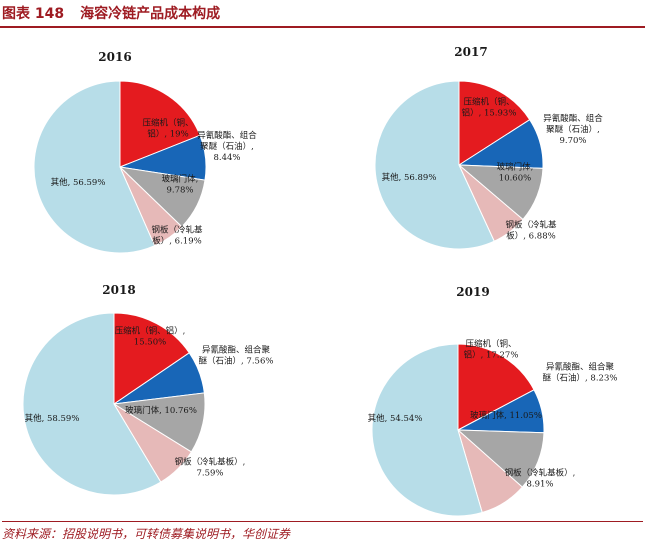 The width and height of the screenshot is (645, 542). I want to click on slice-label: 压缩机（铜、铝）, 17.27%, so click(491, 350).